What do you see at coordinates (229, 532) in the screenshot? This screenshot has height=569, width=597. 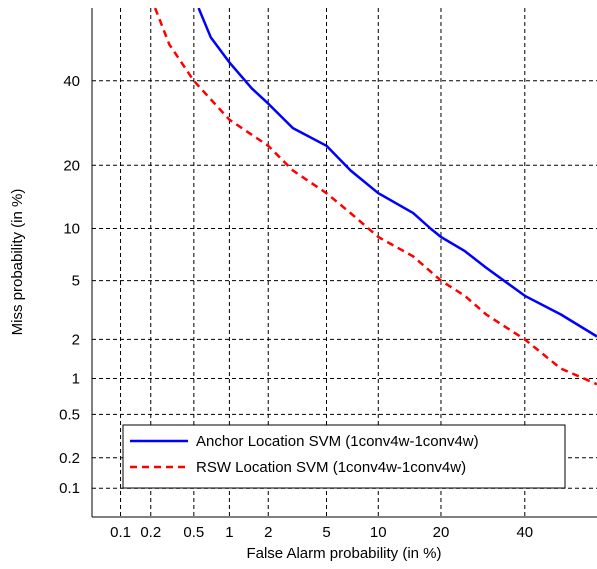 I see `x-tick-label: 1` at bounding box center [229, 532].